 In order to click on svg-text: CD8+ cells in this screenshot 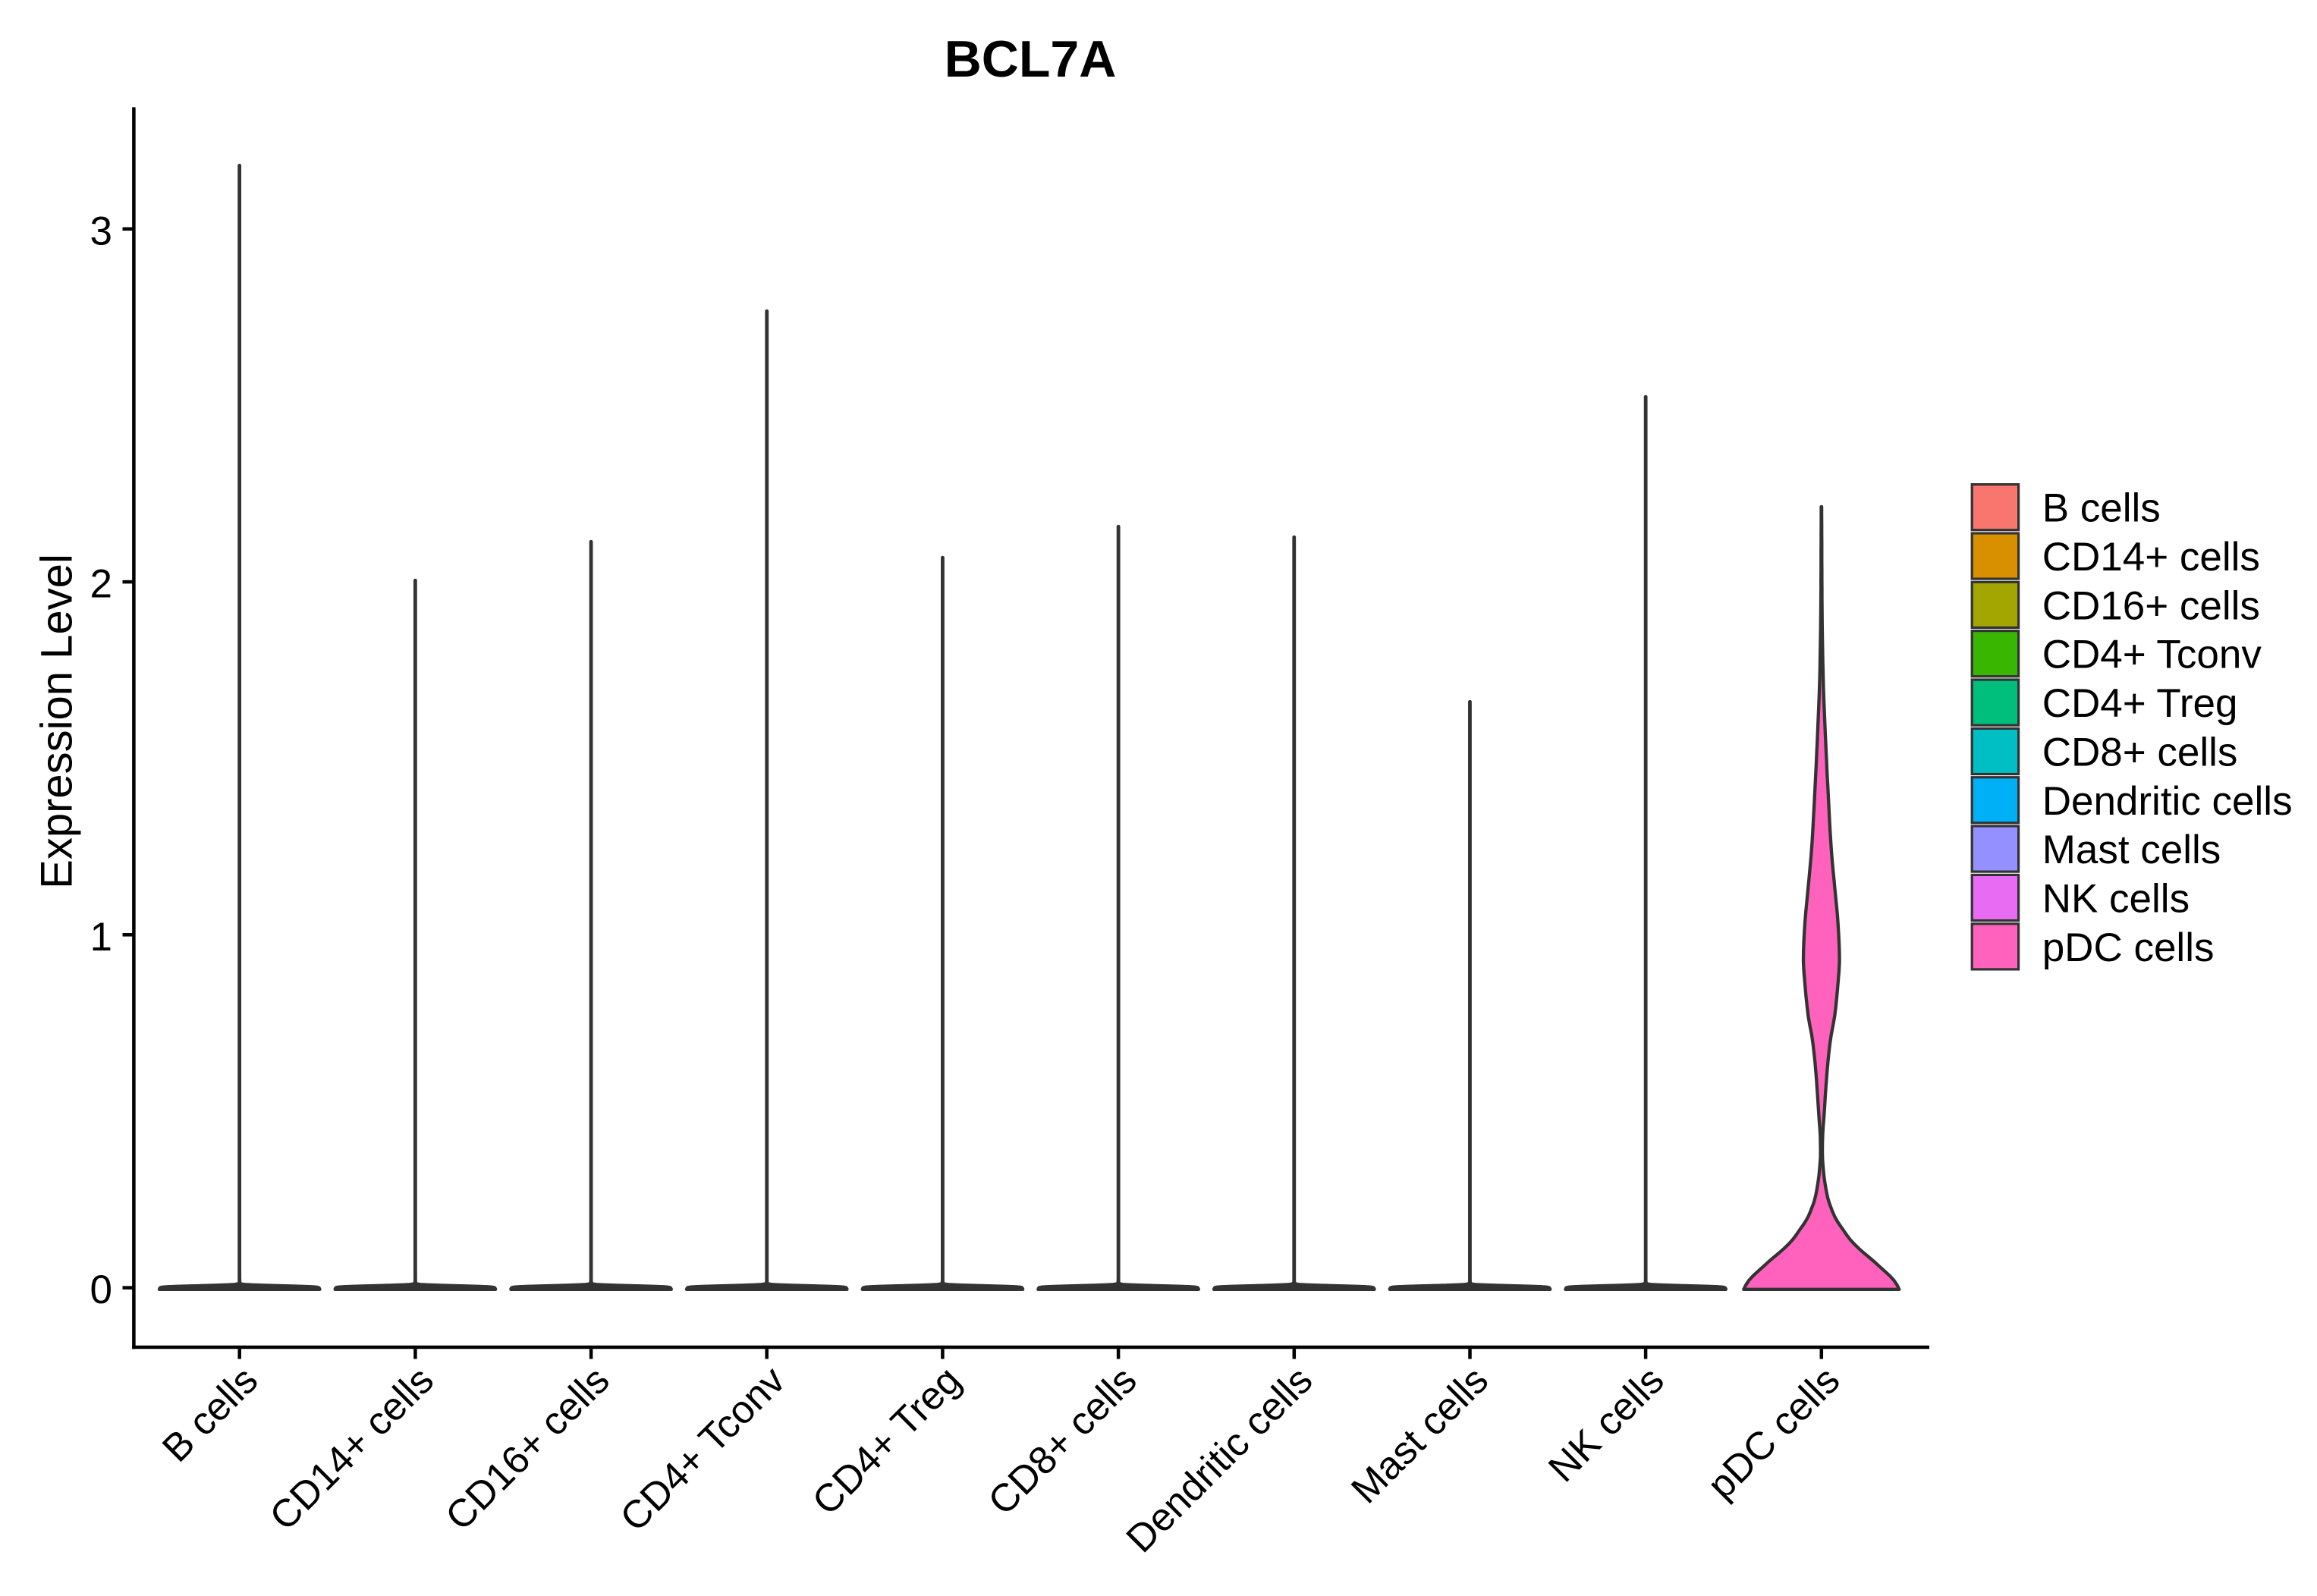, I will do `click(2140, 752)`.